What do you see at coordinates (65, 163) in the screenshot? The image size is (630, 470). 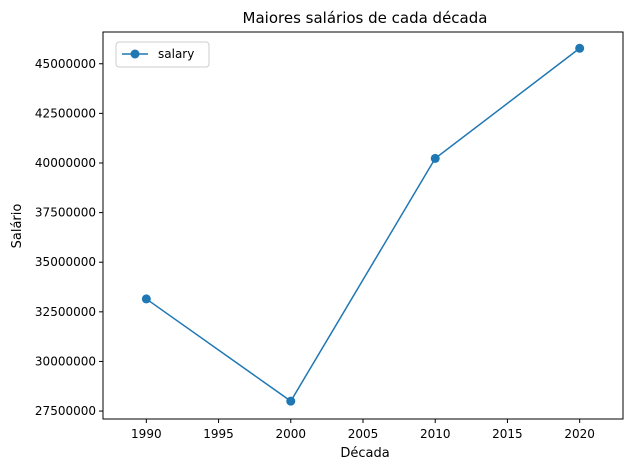 I see `y-tick-label: 40000000` at bounding box center [65, 163].